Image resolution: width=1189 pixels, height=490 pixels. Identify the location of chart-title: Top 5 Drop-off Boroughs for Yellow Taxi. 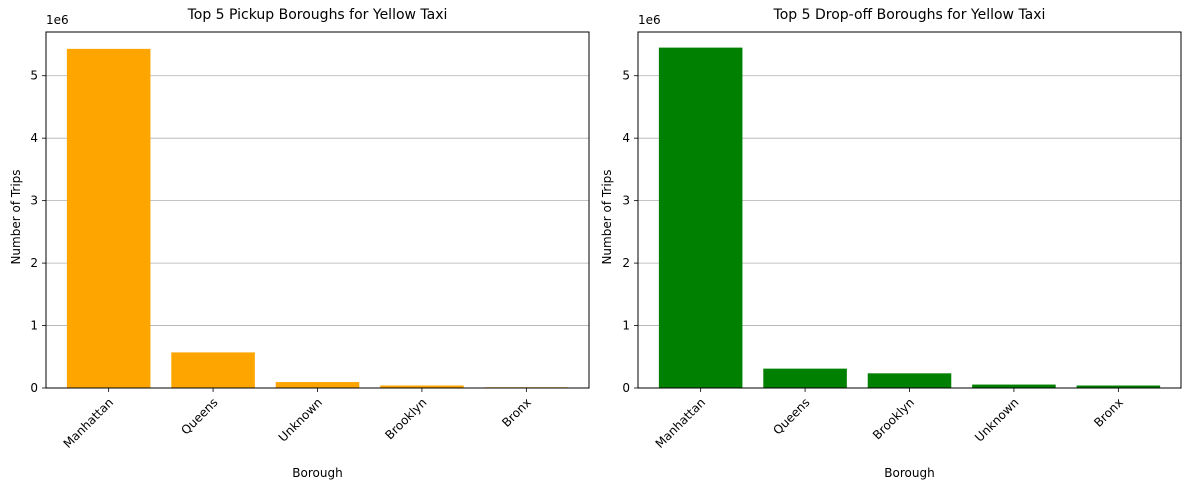
(909, 15).